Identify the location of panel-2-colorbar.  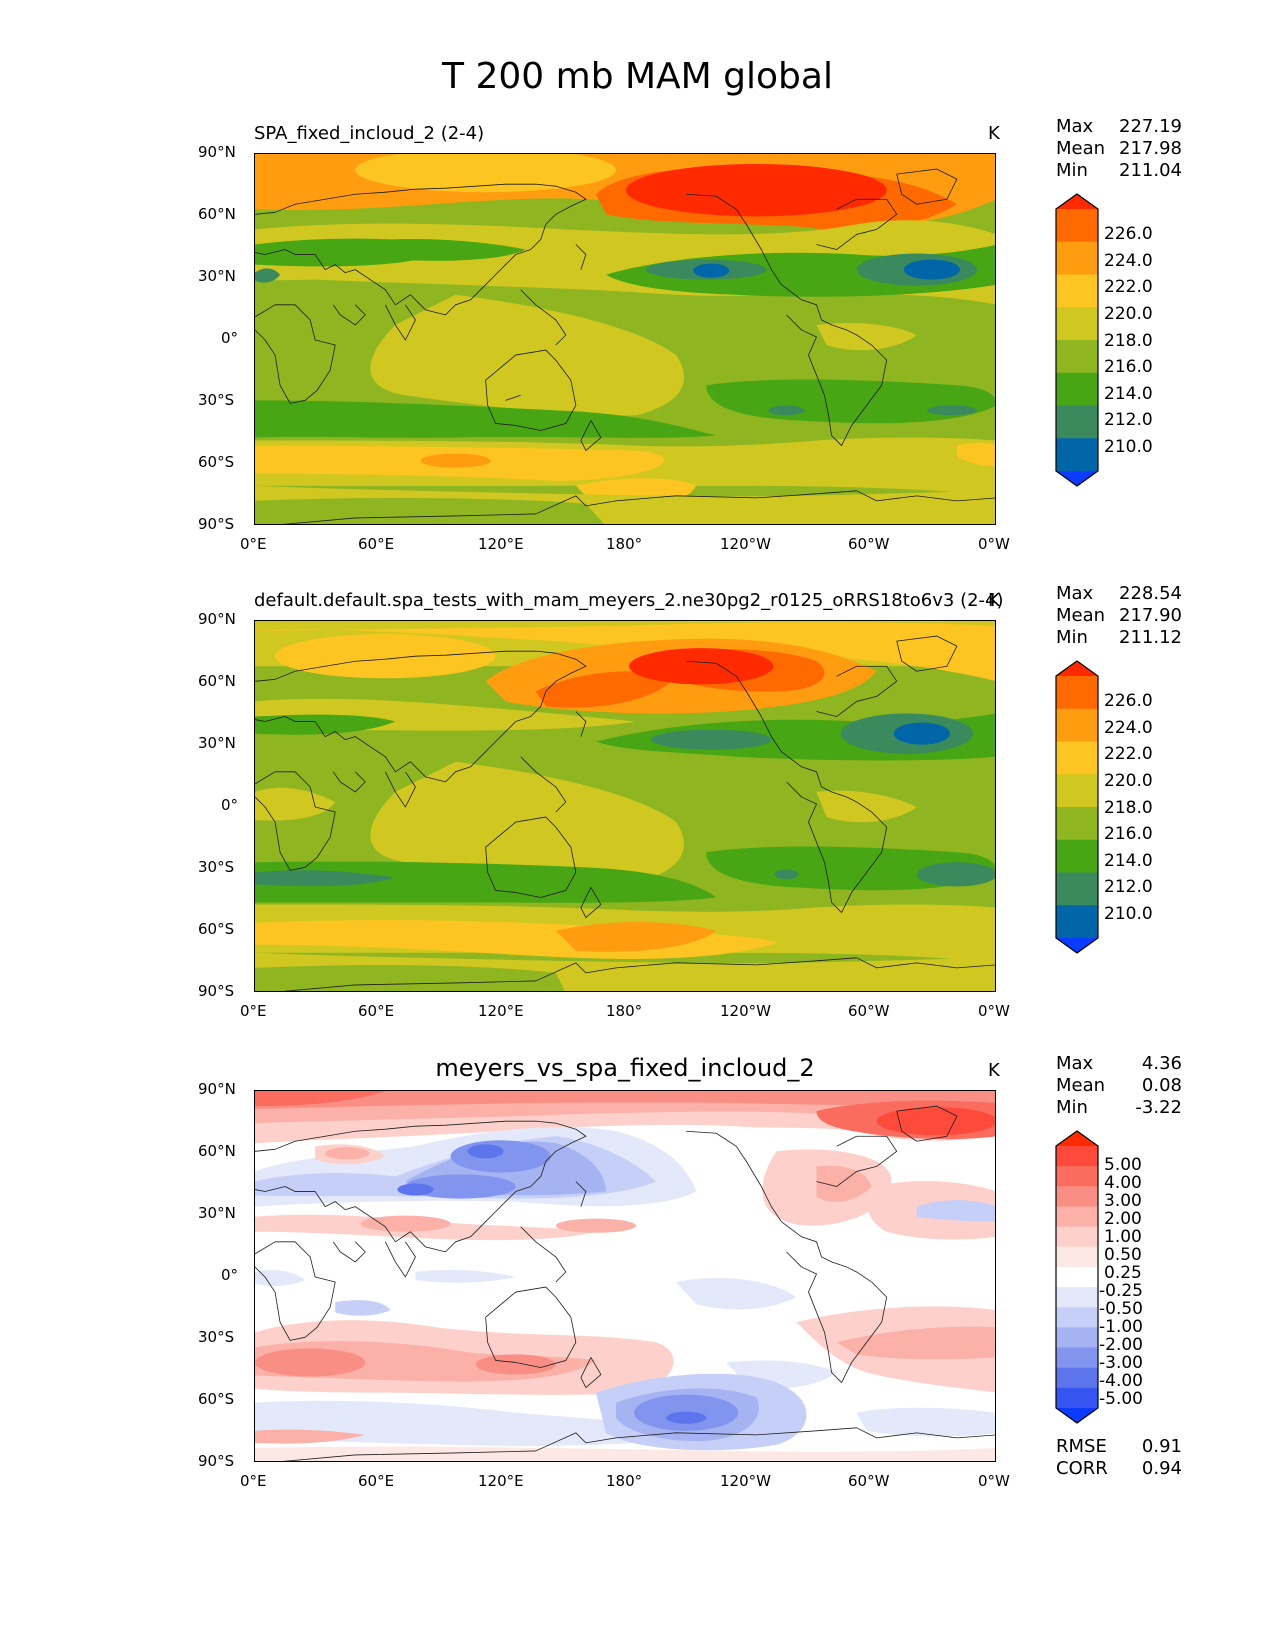
(1077, 807).